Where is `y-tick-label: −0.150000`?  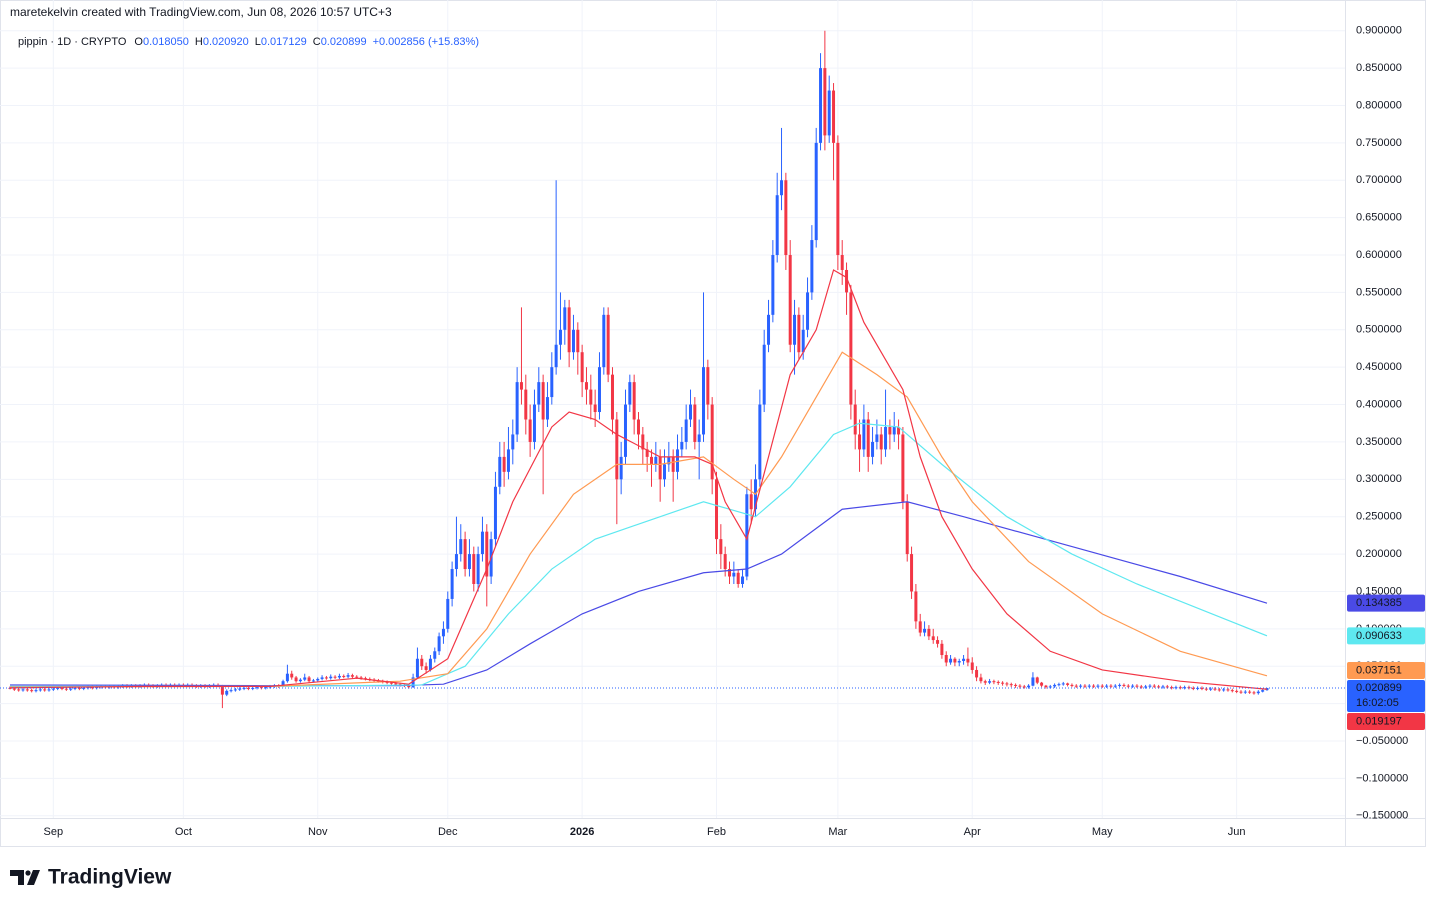
y-tick-label: −0.150000 is located at coordinates (1382, 816).